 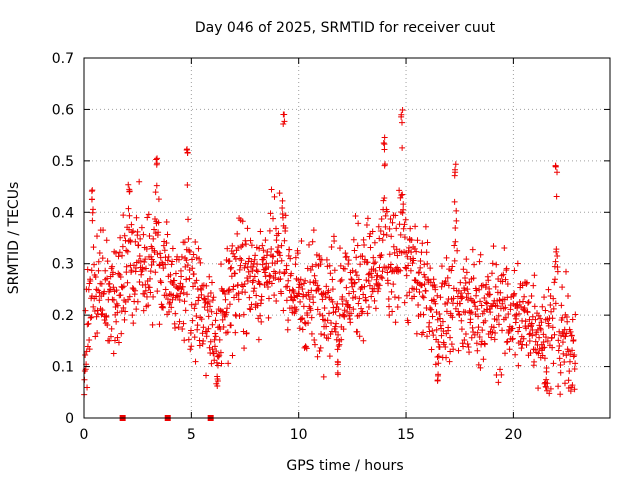 What do you see at coordinates (63, 368) in the screenshot?
I see `y-tick-label: 0.1` at bounding box center [63, 368].